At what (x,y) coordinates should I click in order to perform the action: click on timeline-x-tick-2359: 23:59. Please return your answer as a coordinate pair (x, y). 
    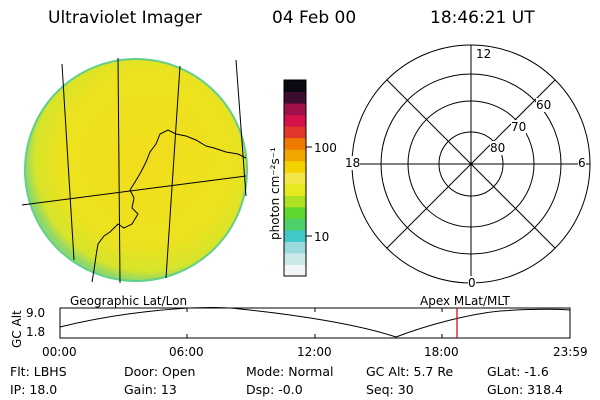
    Looking at the image, I should click on (570, 352).